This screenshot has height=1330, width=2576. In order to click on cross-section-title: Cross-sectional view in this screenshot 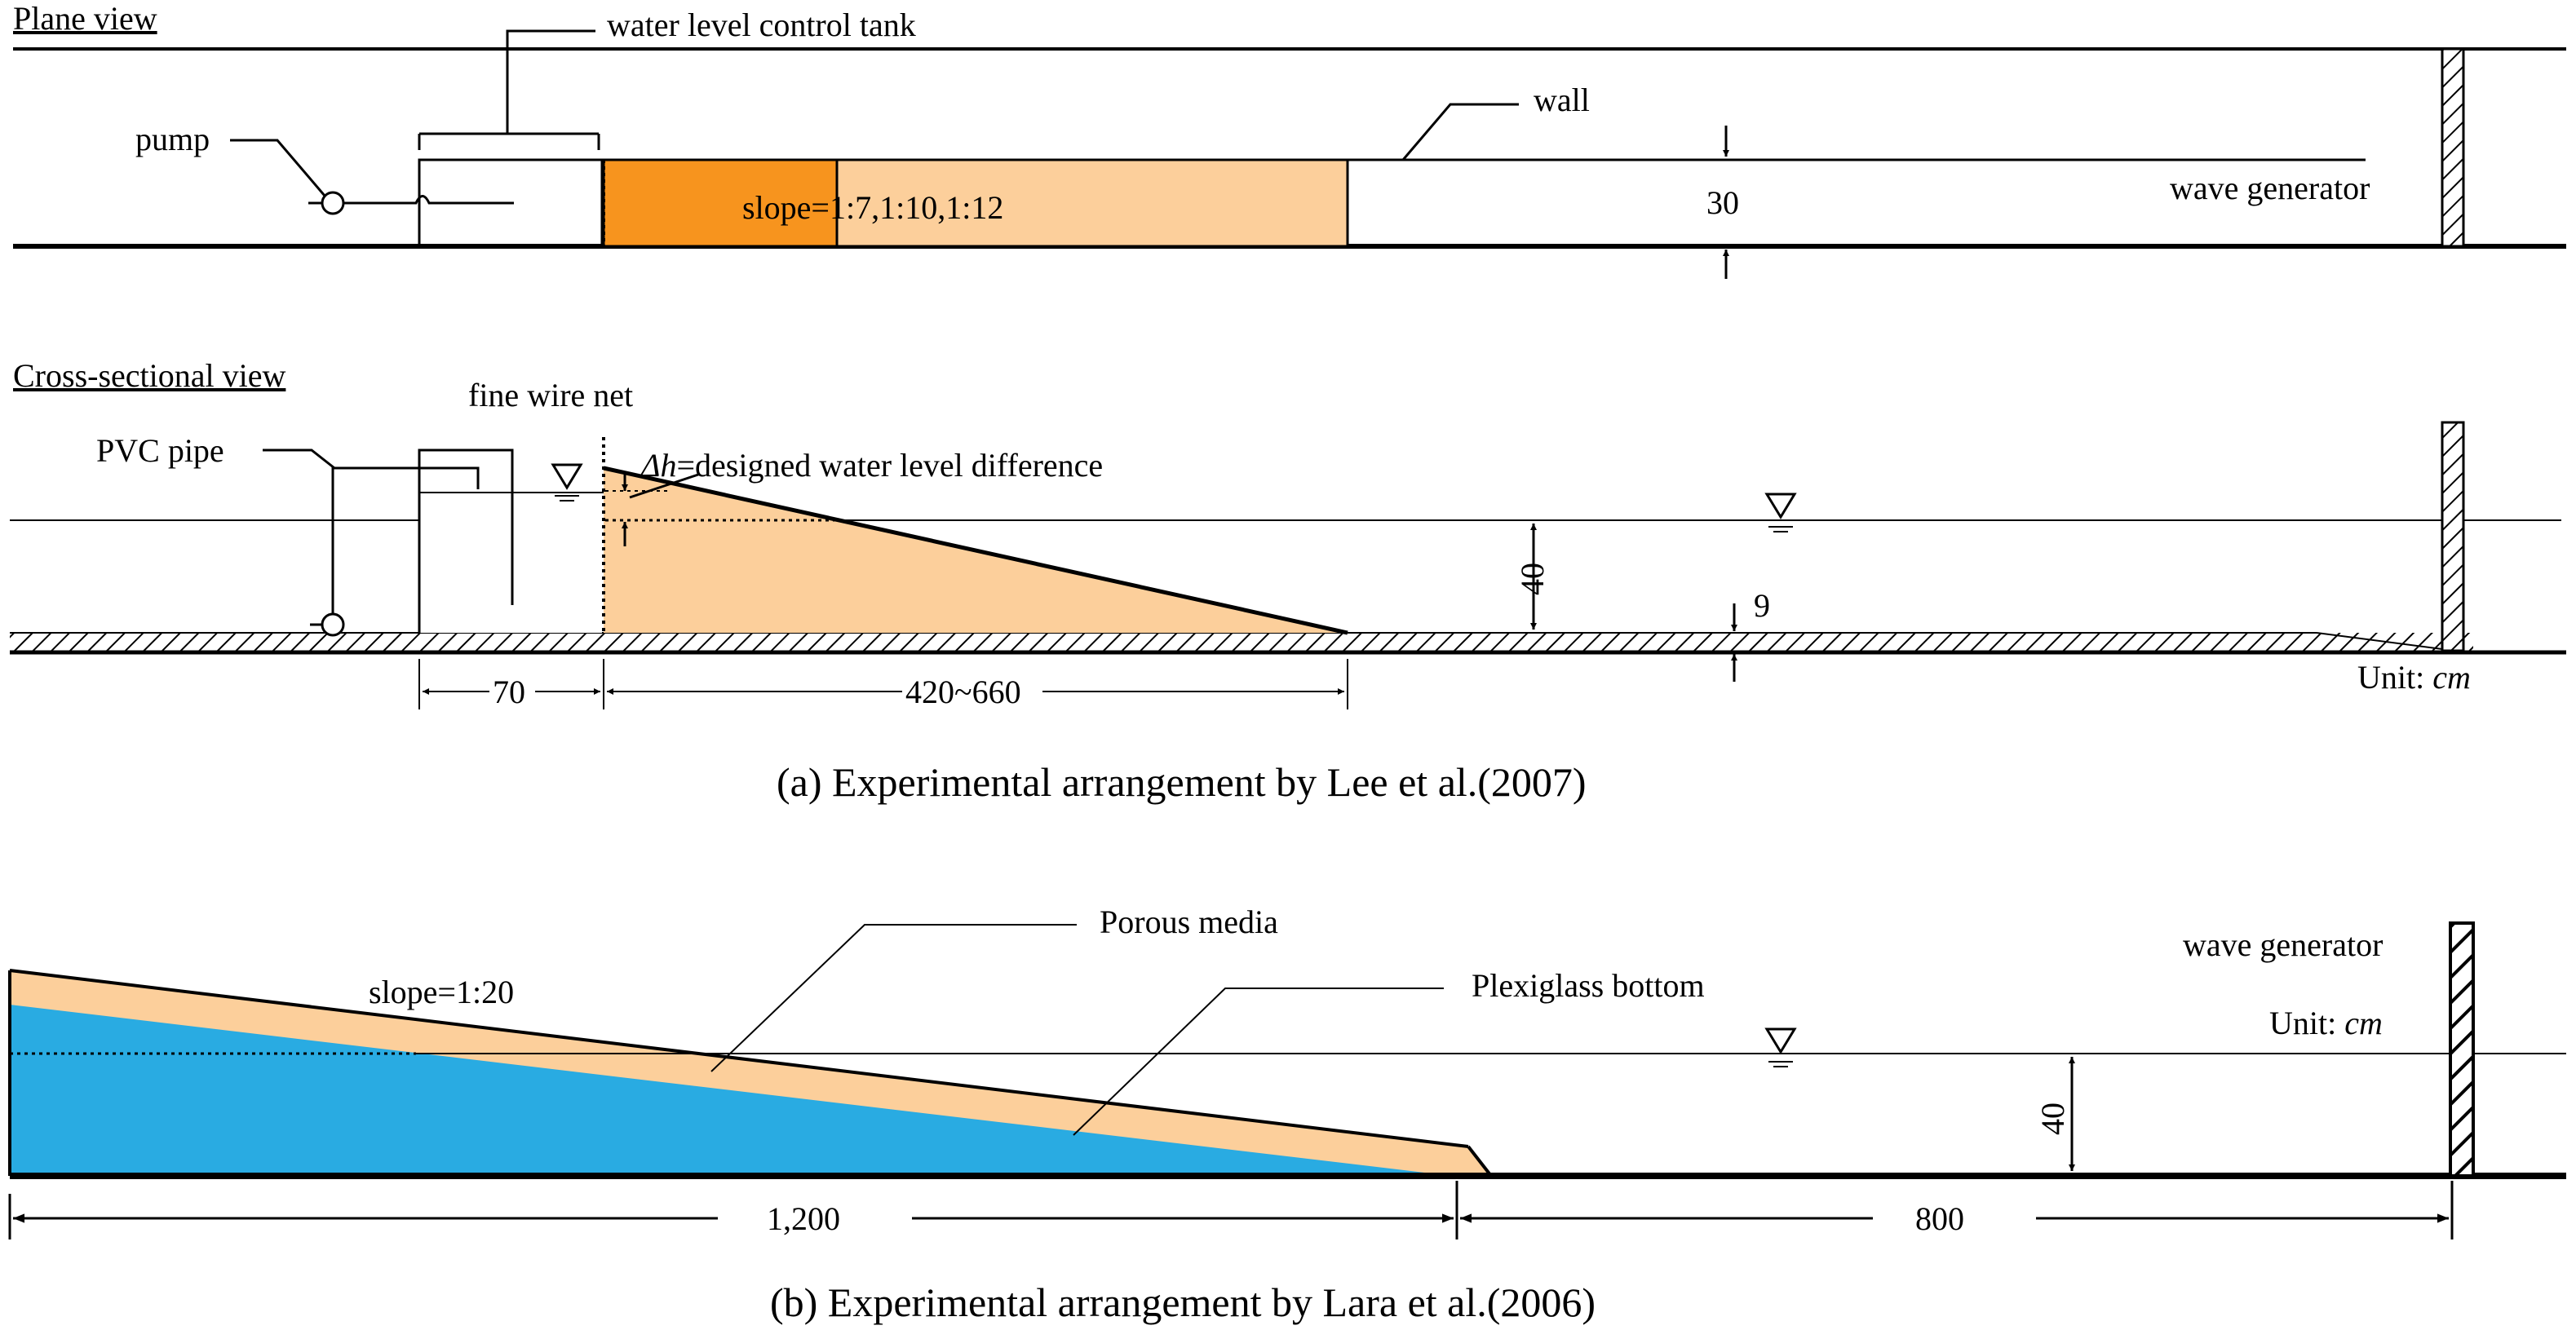, I will do `click(149, 376)`.